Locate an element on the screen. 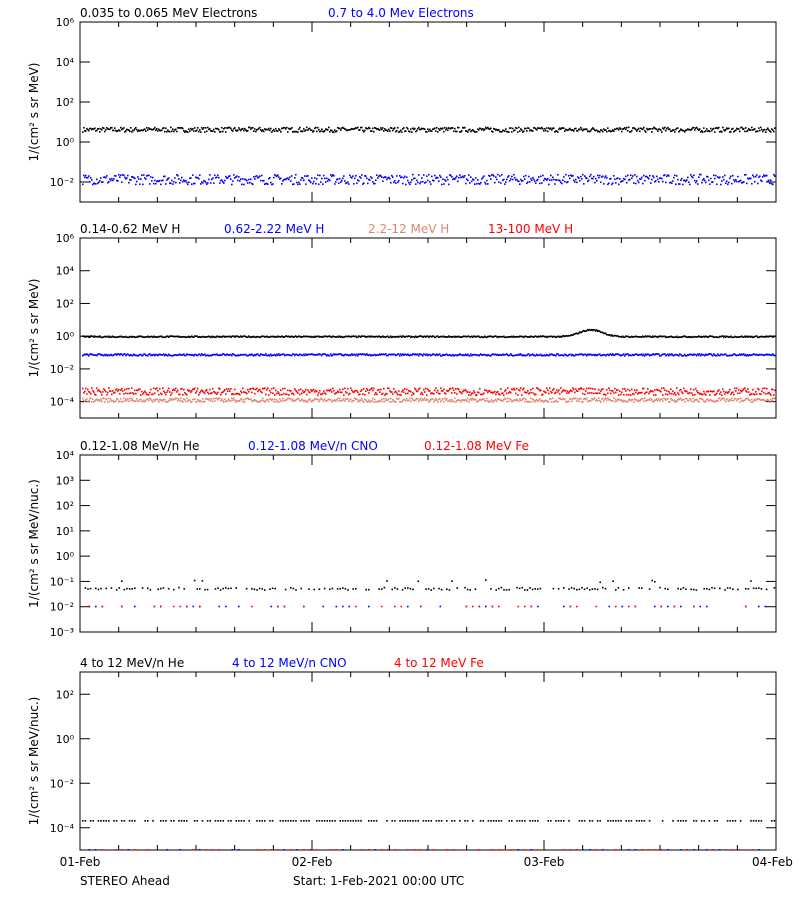  y-tick-label: 10⁻⁴ is located at coordinates (62, 402).